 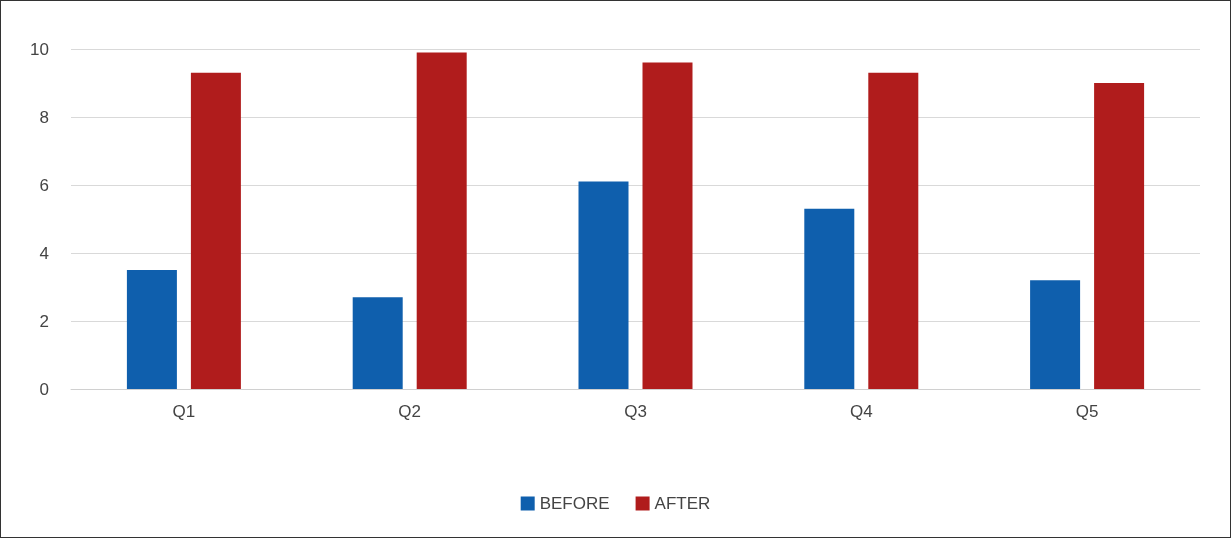 I want to click on x-tick-label: Q4, so click(x=861, y=411).